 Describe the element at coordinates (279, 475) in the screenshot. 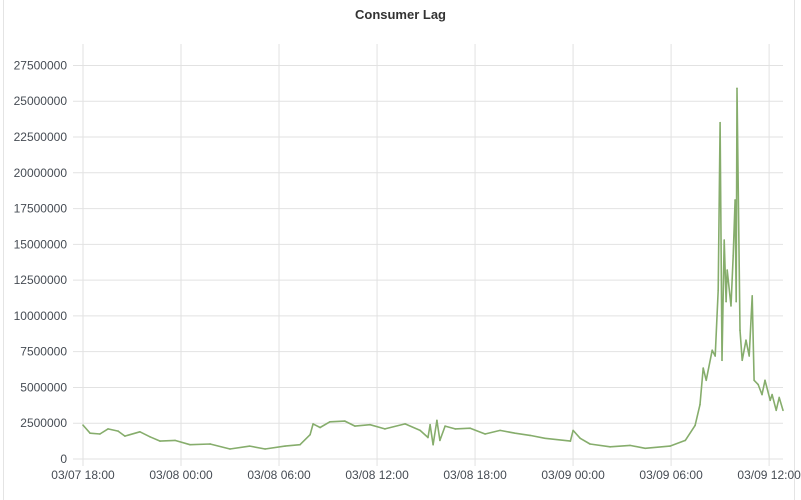

I see `x-tick-label: 03/08 06:00` at that location.